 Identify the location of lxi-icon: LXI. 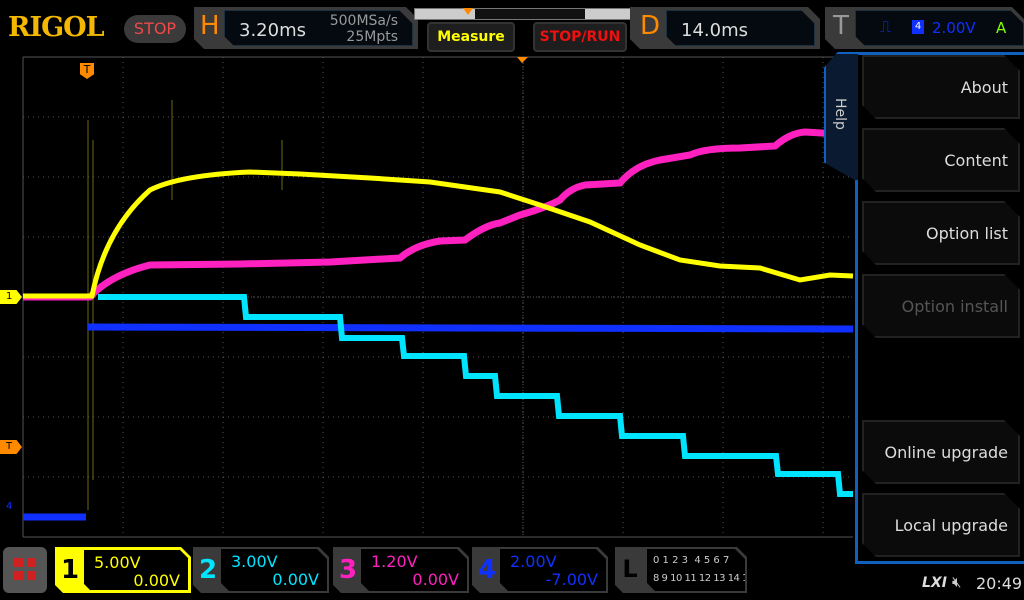
(934, 583).